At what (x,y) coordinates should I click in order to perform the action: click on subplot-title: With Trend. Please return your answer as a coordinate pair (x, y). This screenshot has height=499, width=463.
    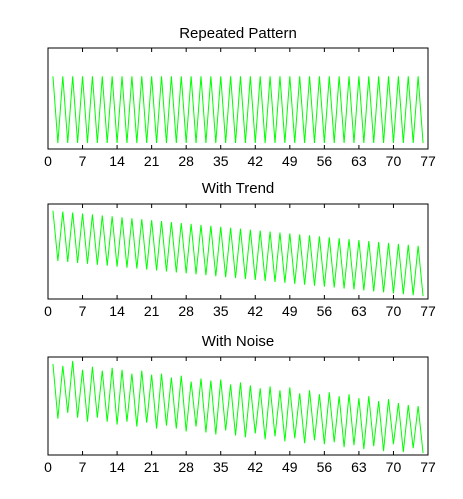
    Looking at the image, I should click on (238, 188).